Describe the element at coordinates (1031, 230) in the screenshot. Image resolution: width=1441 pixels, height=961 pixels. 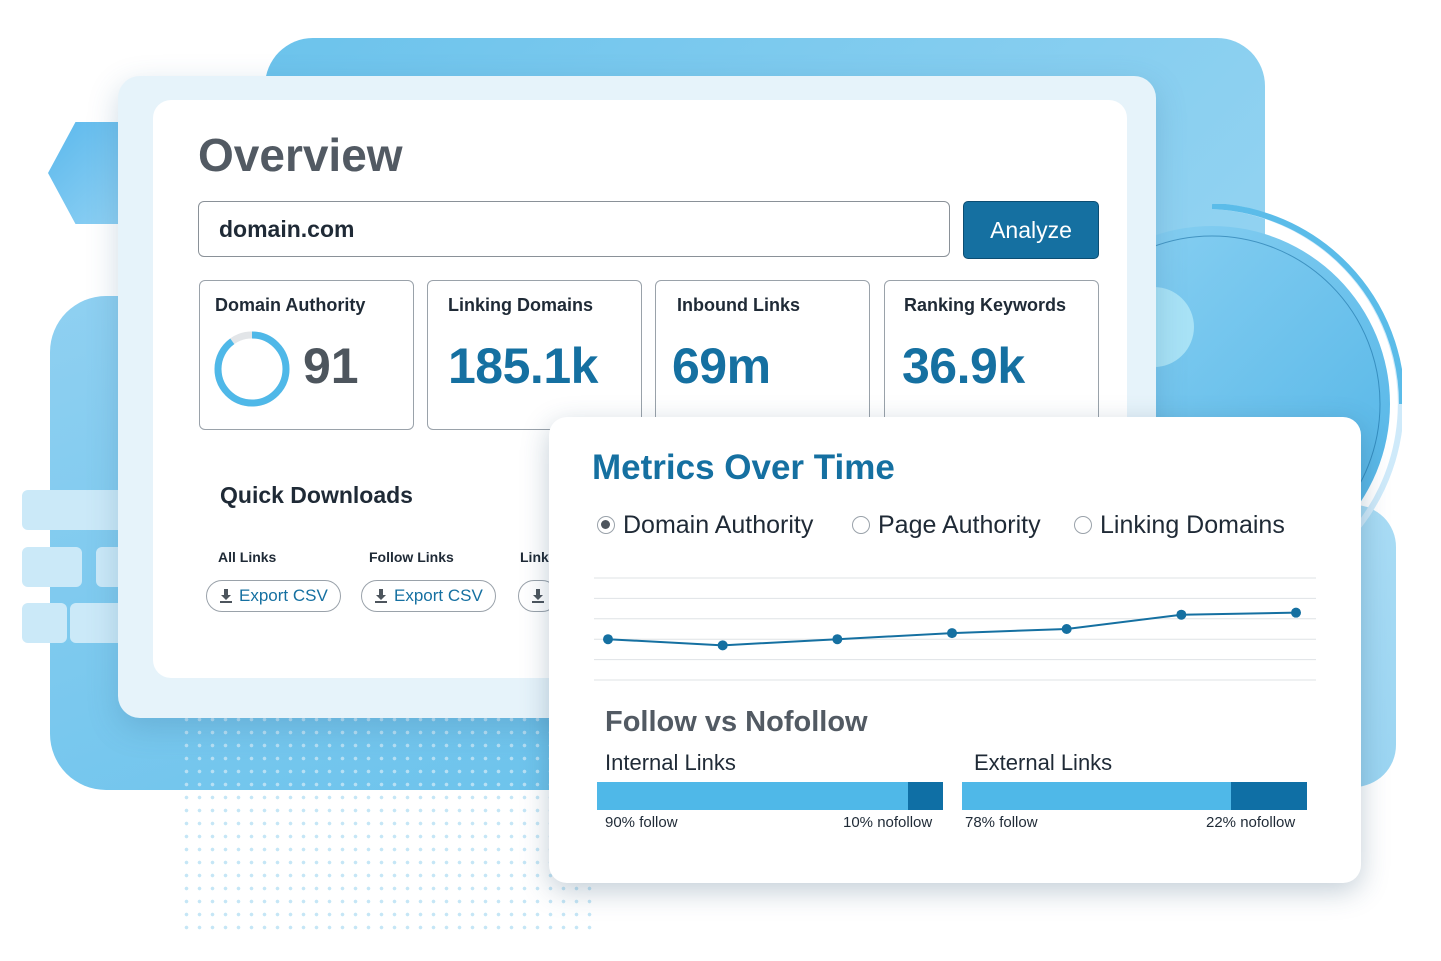
I see `analyze-button: Analyze` at that location.